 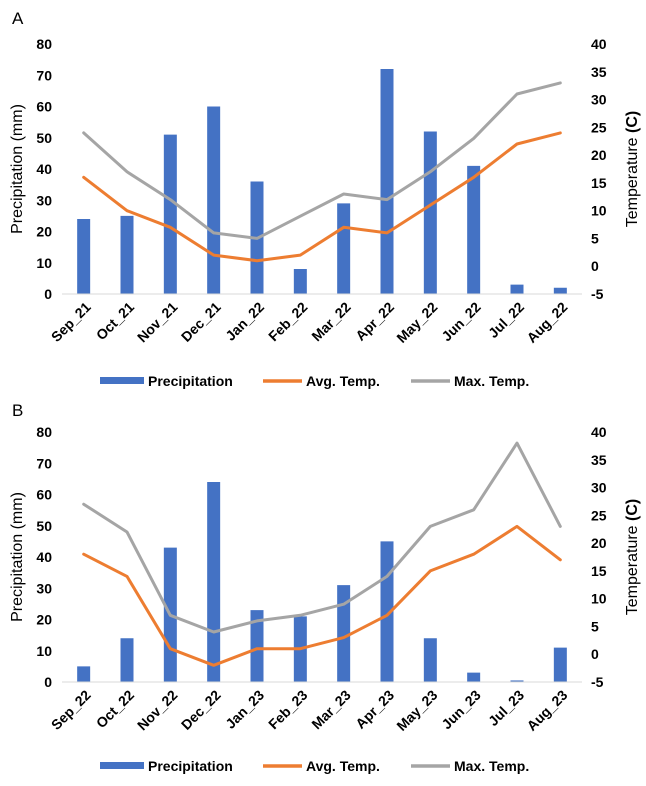 I want to click on x-tick-label: Aug_23, so click(x=546, y=710).